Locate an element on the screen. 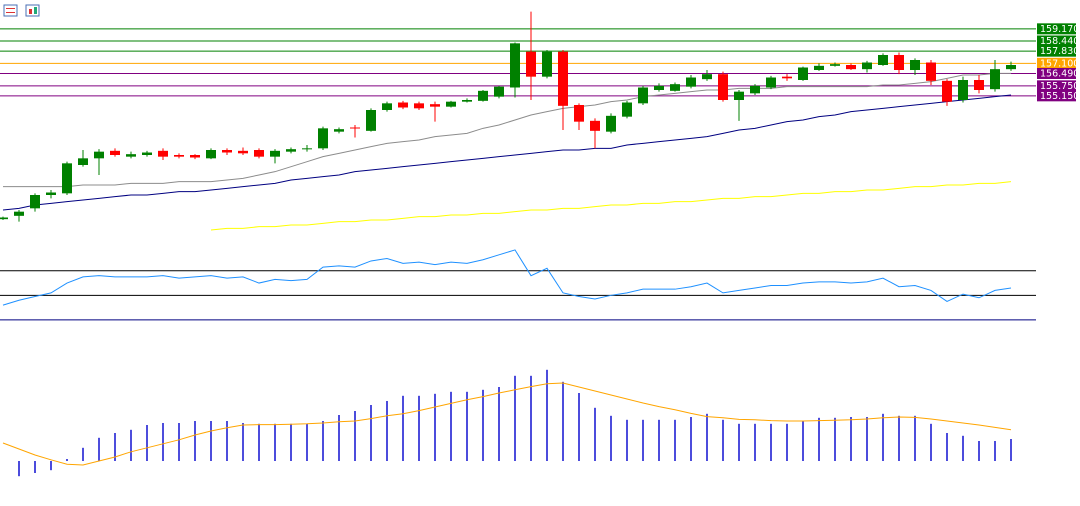 The width and height of the screenshot is (1080, 506). icon-chart is located at coordinates (32, 10).